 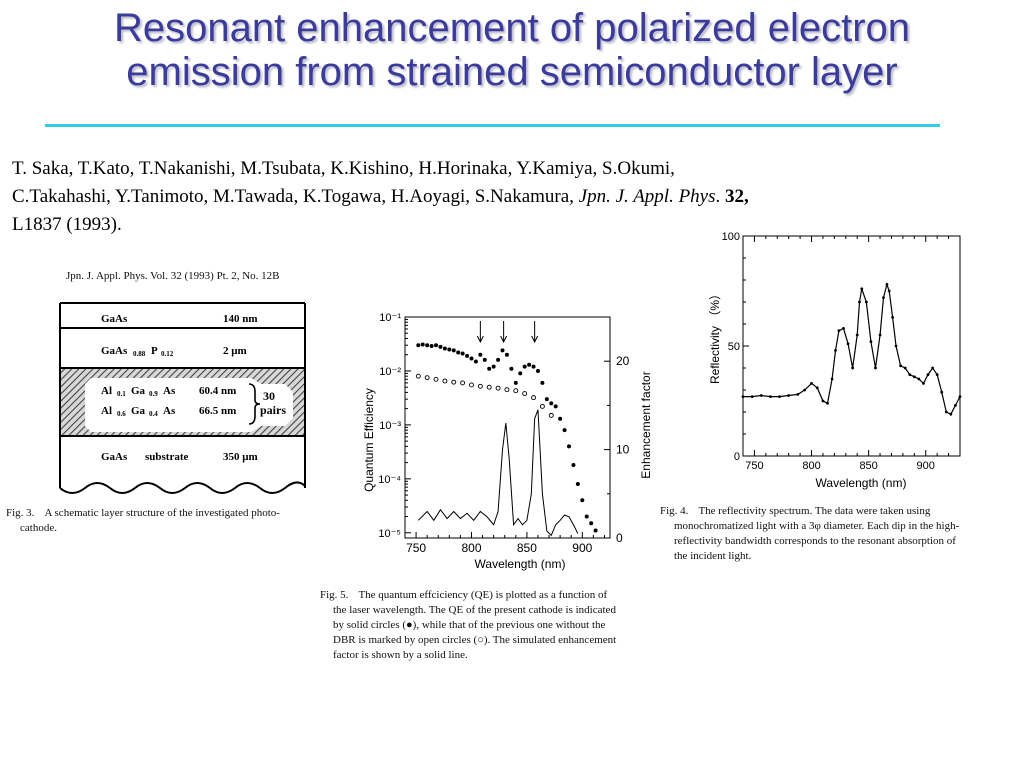 I want to click on fig4-reflectivity-line, so click(x=852, y=348).